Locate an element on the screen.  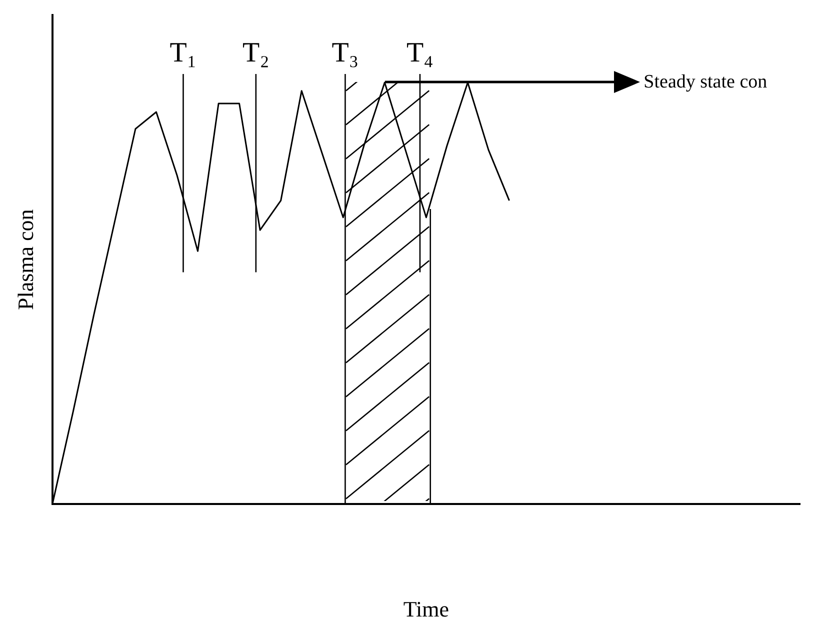
annotation: Steady state con is located at coordinates (706, 81).